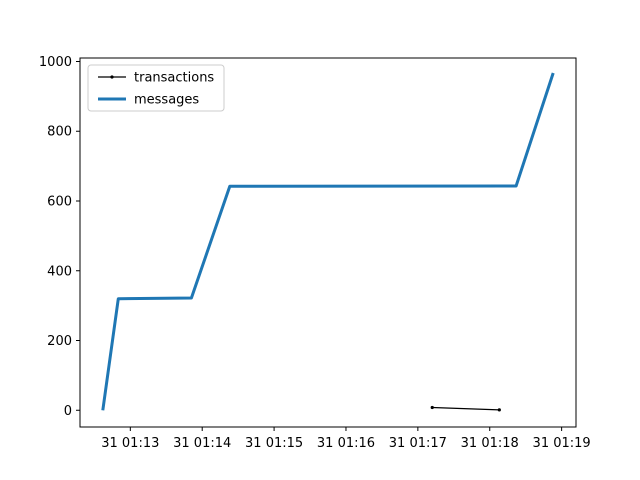  I want to click on x-tick-label: 31 01:15, so click(274, 443).